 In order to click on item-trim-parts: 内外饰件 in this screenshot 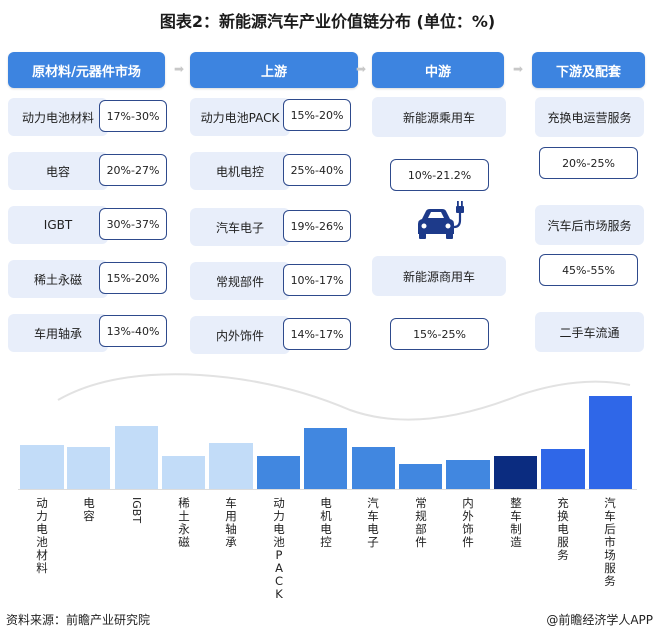, I will do `click(240, 335)`.